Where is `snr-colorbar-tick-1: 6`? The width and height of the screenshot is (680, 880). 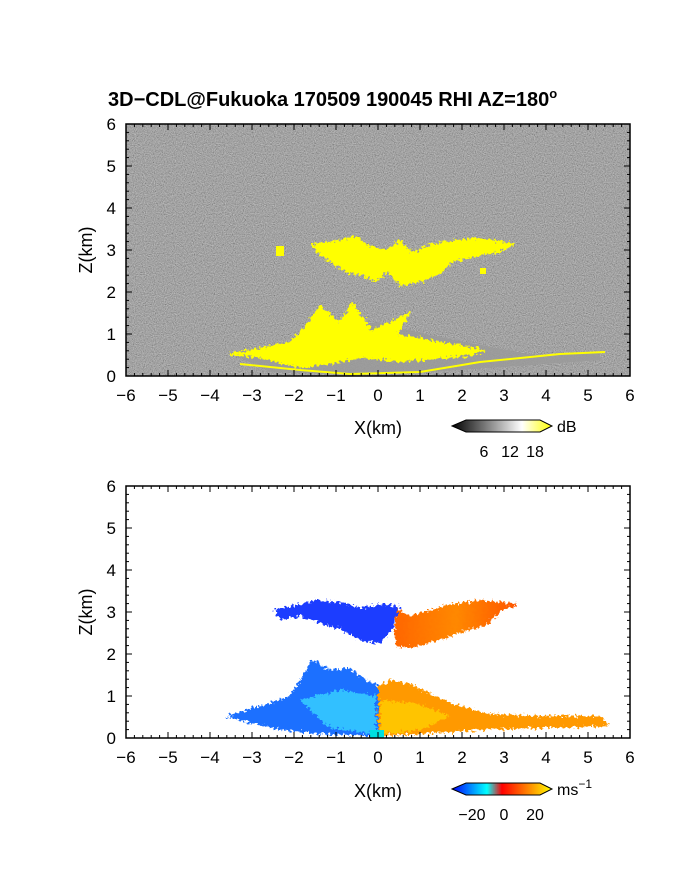
snr-colorbar-tick-1: 6 is located at coordinates (484, 452).